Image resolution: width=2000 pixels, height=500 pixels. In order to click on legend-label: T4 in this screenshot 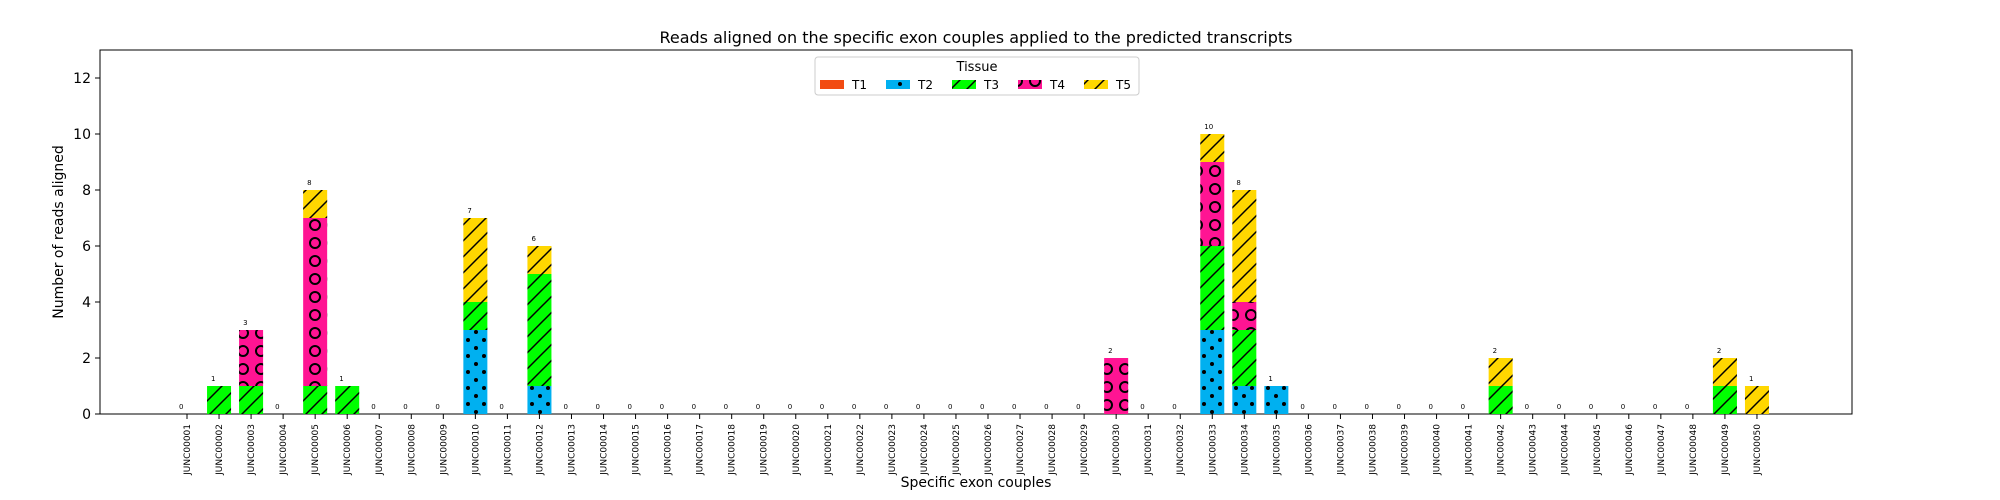, I will do `click(1057, 85)`.